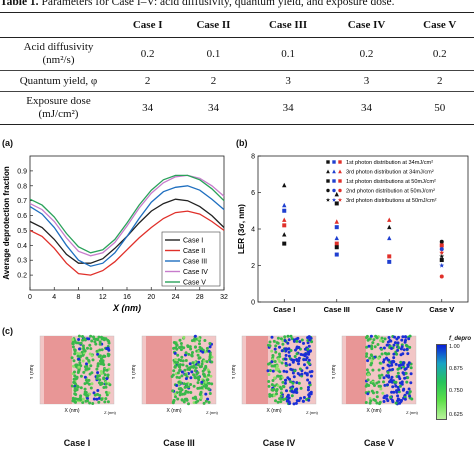  Describe the element at coordinates (328, 171) in the screenshot. I see `marker-triangle` at that location.